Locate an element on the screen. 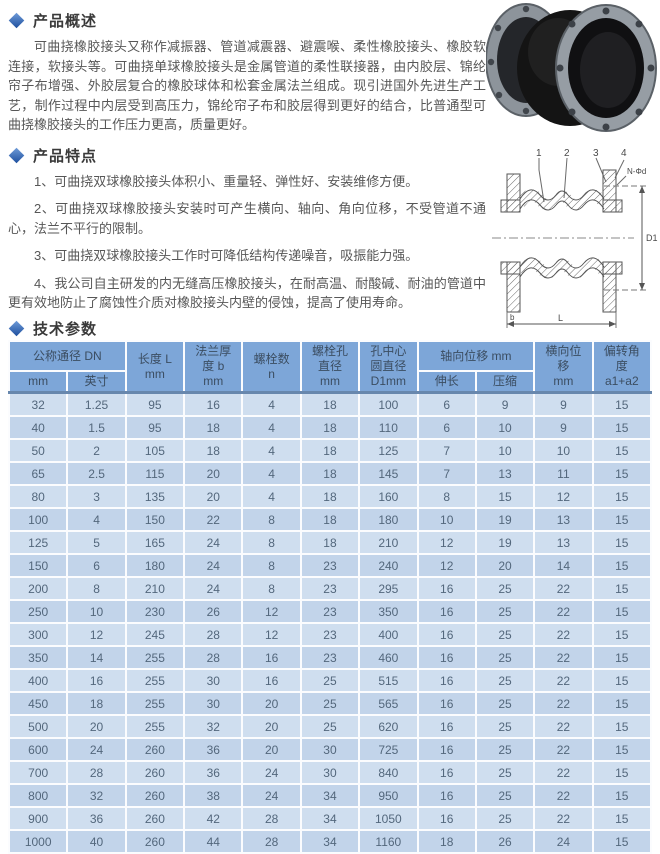 The width and height of the screenshot is (660, 854). table-cell: 4 is located at coordinates (271, 427).